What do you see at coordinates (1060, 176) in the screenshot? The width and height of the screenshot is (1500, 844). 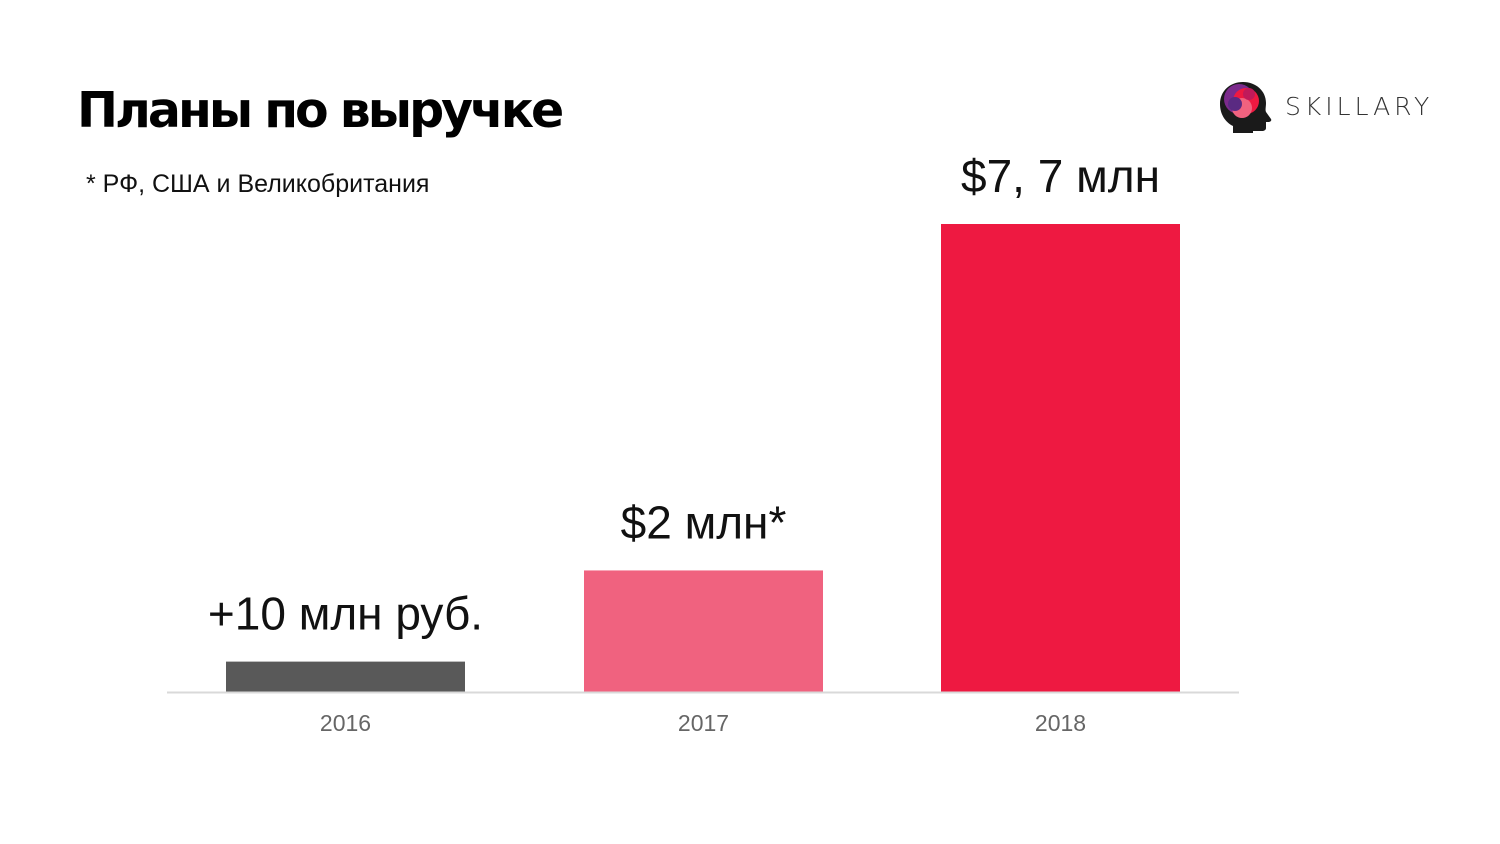 I see `data-label-2018: $7, 7 млн` at bounding box center [1060, 176].